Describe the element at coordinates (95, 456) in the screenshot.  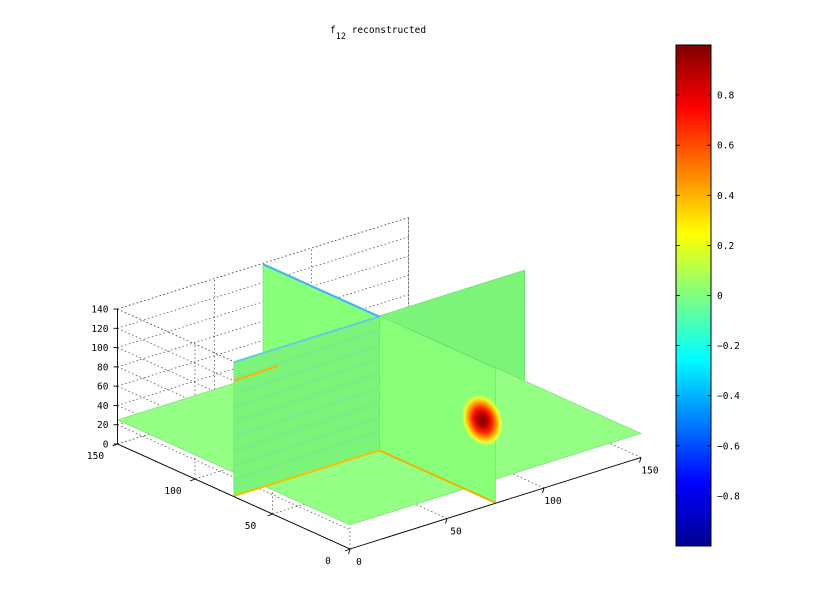
I see `y-tick-label: 150` at that location.